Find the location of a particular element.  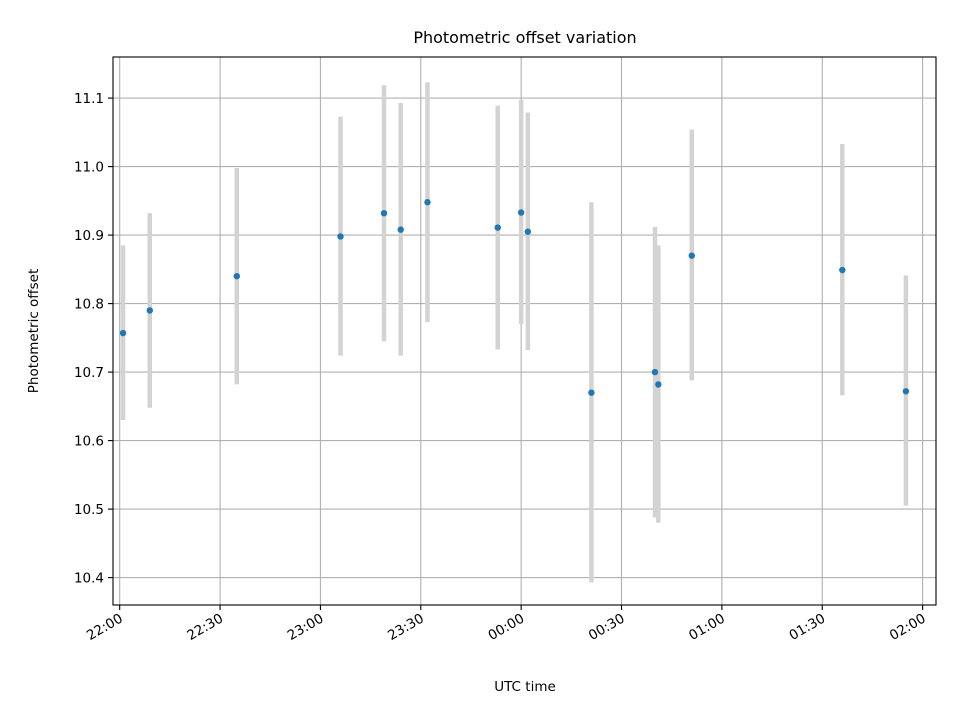

y-axis-ticks: 10.4 10.5 10.6 10.7 10.8 10.9 11.0 11.1 is located at coordinates (93, 339).